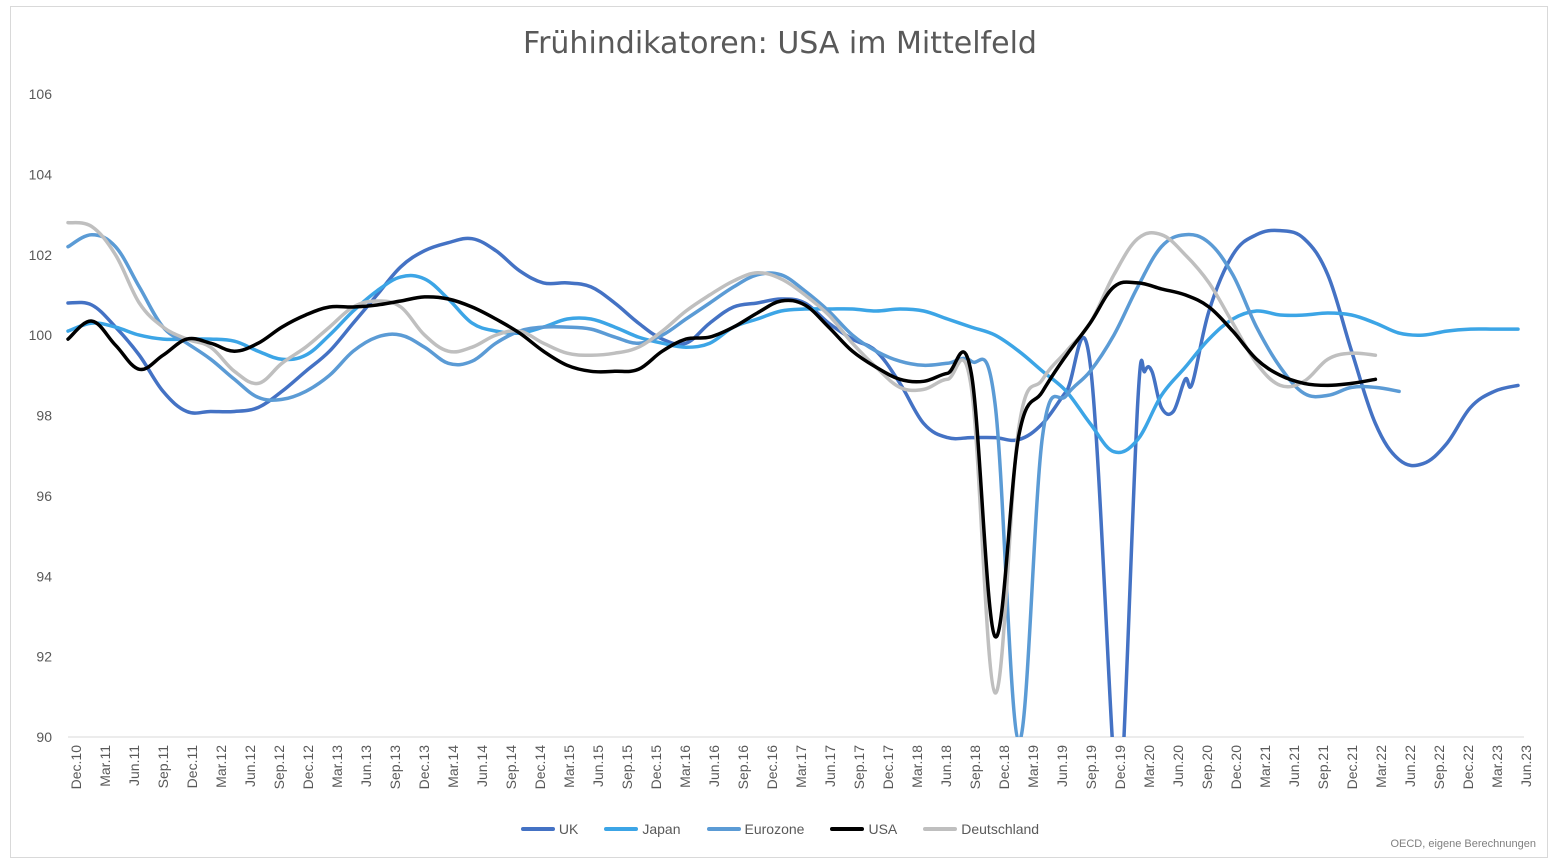 This screenshot has height=868, width=1560. I want to click on legend-label: Eurozone, so click(774, 829).